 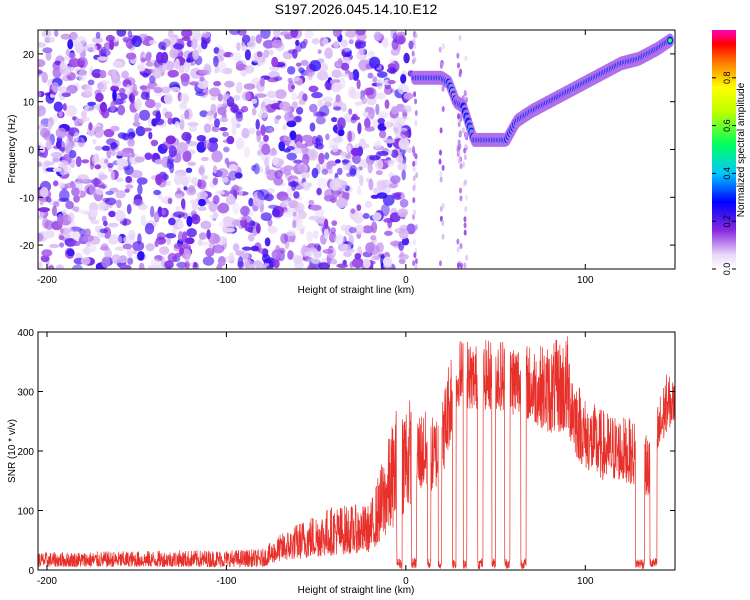 I want to click on y-tick-label: 10, so click(x=29, y=103).